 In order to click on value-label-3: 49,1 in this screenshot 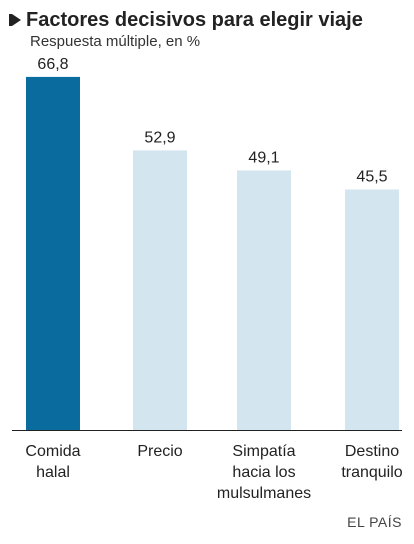, I will do `click(263, 157)`.